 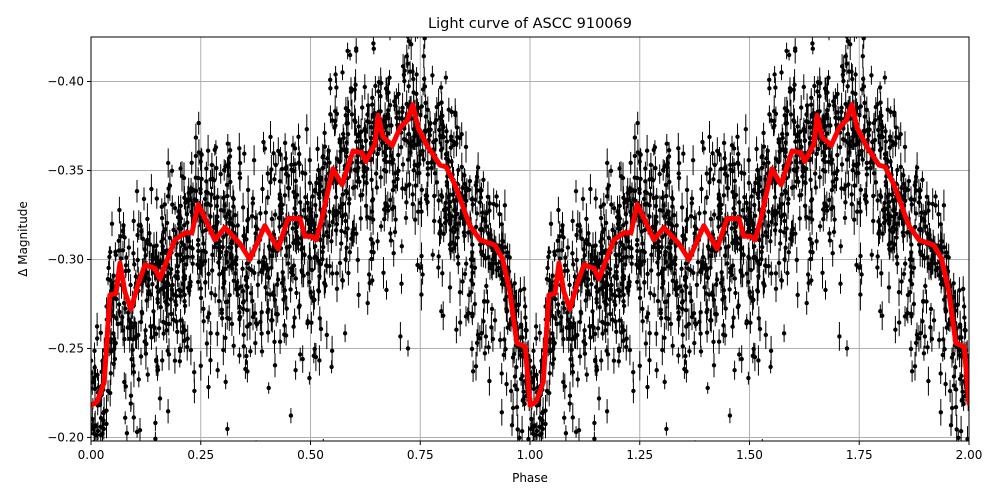 What do you see at coordinates (310, 455) in the screenshot?
I see `x-tick-label: 0.50` at bounding box center [310, 455].